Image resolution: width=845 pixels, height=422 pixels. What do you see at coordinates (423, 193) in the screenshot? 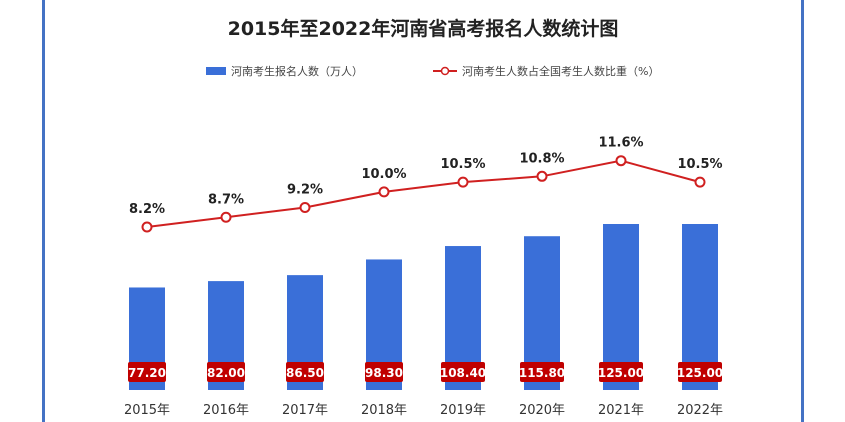
I see `share-line` at bounding box center [423, 193].